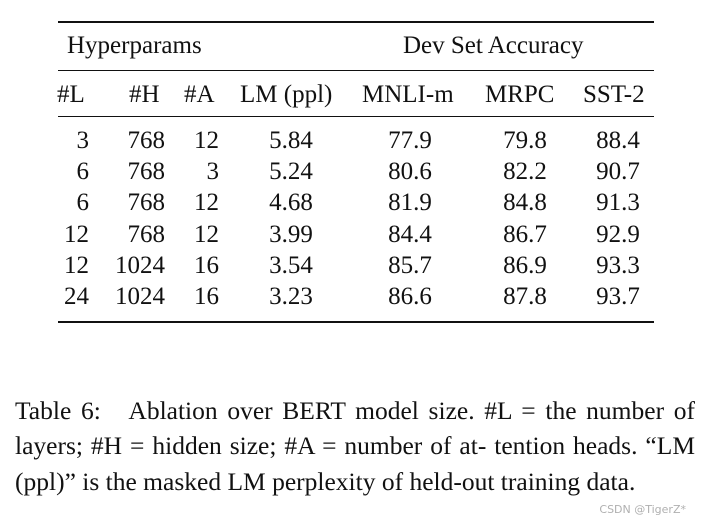 The image size is (702, 528). I want to click on cell-mnli-m: 86.6, so click(410, 296).